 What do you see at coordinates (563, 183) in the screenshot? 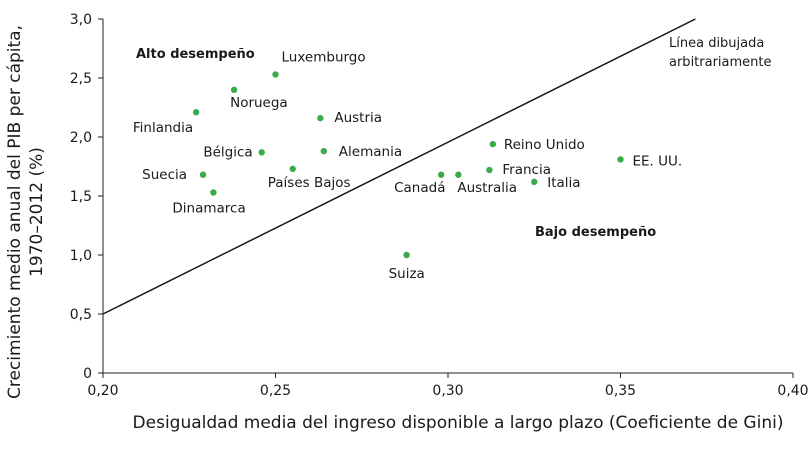
I see `point-label-italia: Italia` at bounding box center [563, 183].